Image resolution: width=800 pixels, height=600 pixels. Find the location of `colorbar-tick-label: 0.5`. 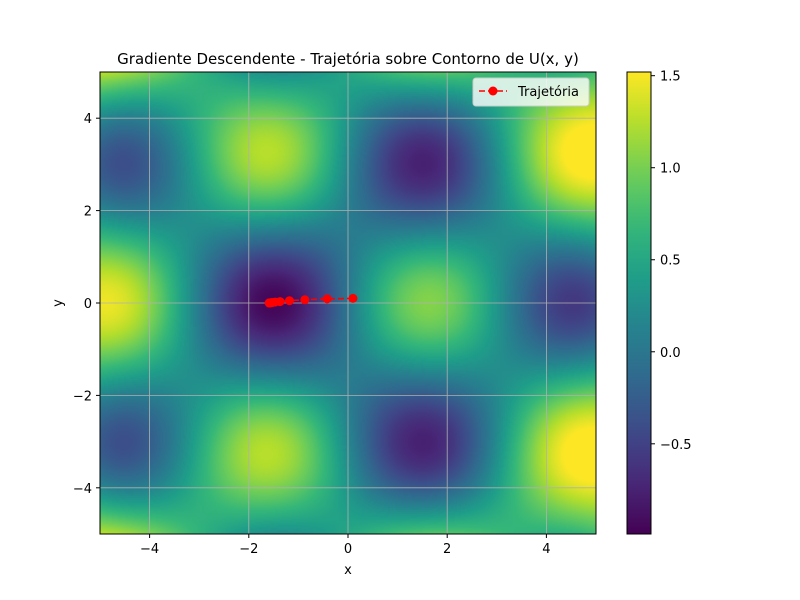

colorbar-tick-label: 0.5 is located at coordinates (670, 261).